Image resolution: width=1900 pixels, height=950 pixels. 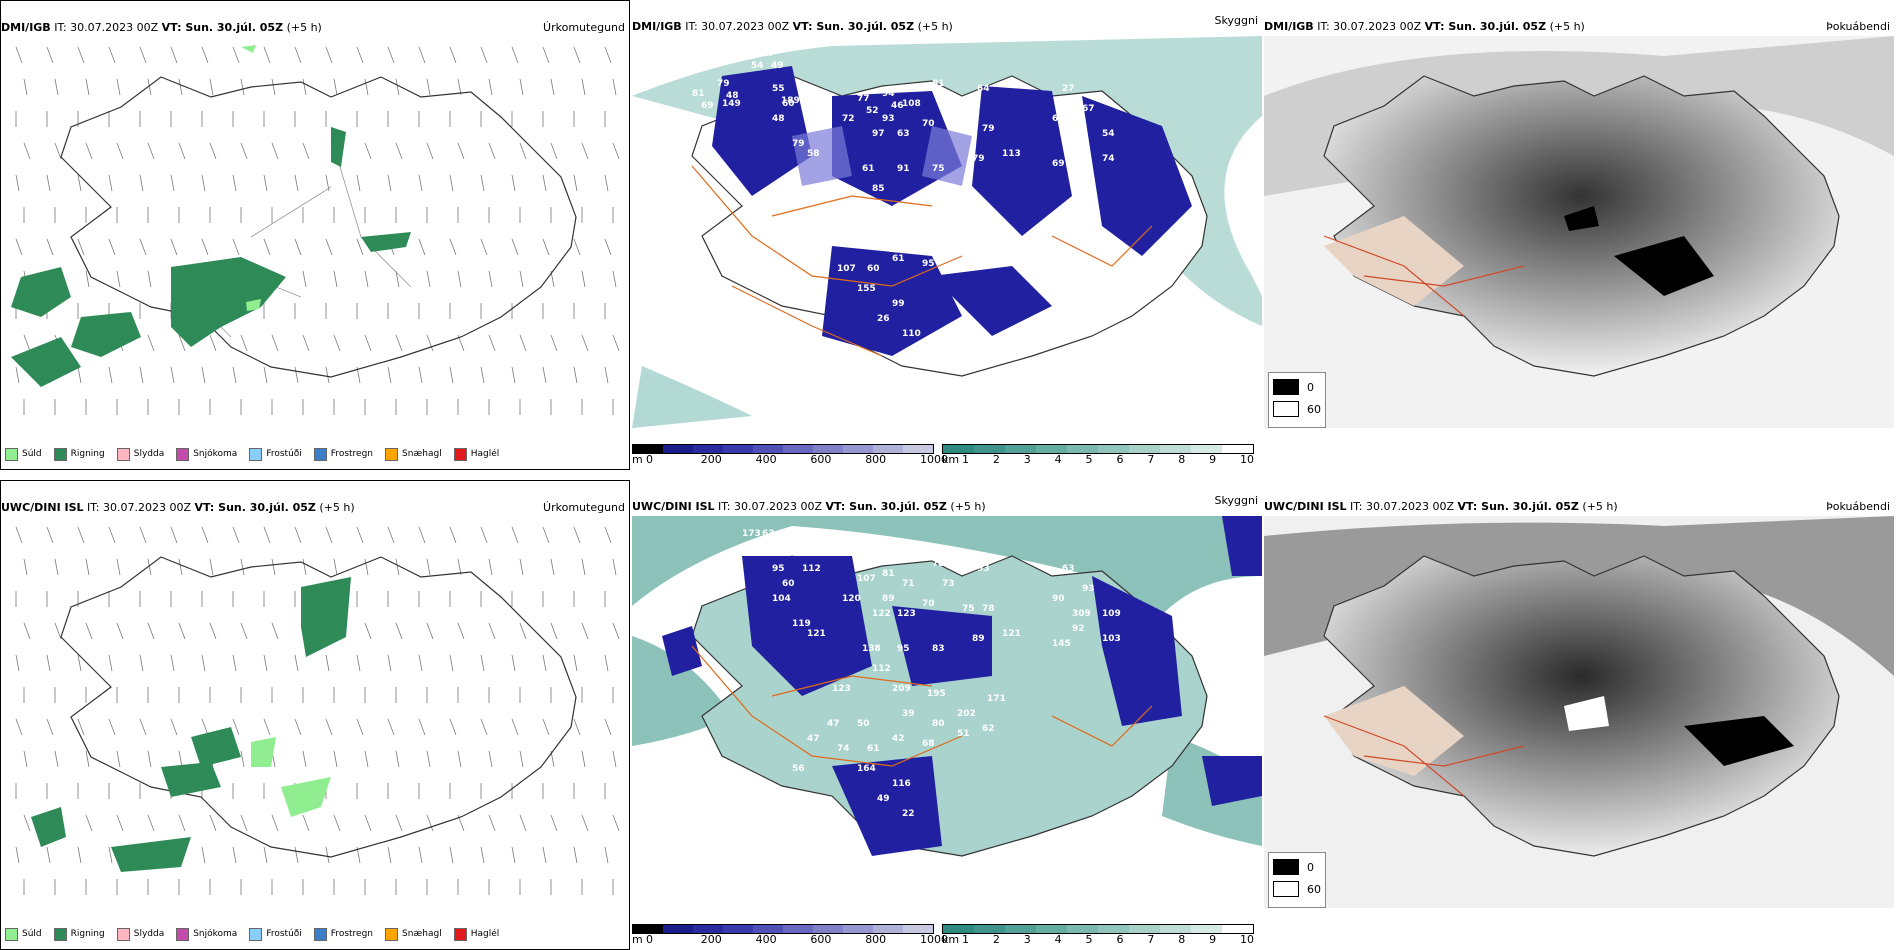 What do you see at coordinates (778, 119) in the screenshot?
I see `visibility-value: 48` at bounding box center [778, 119].